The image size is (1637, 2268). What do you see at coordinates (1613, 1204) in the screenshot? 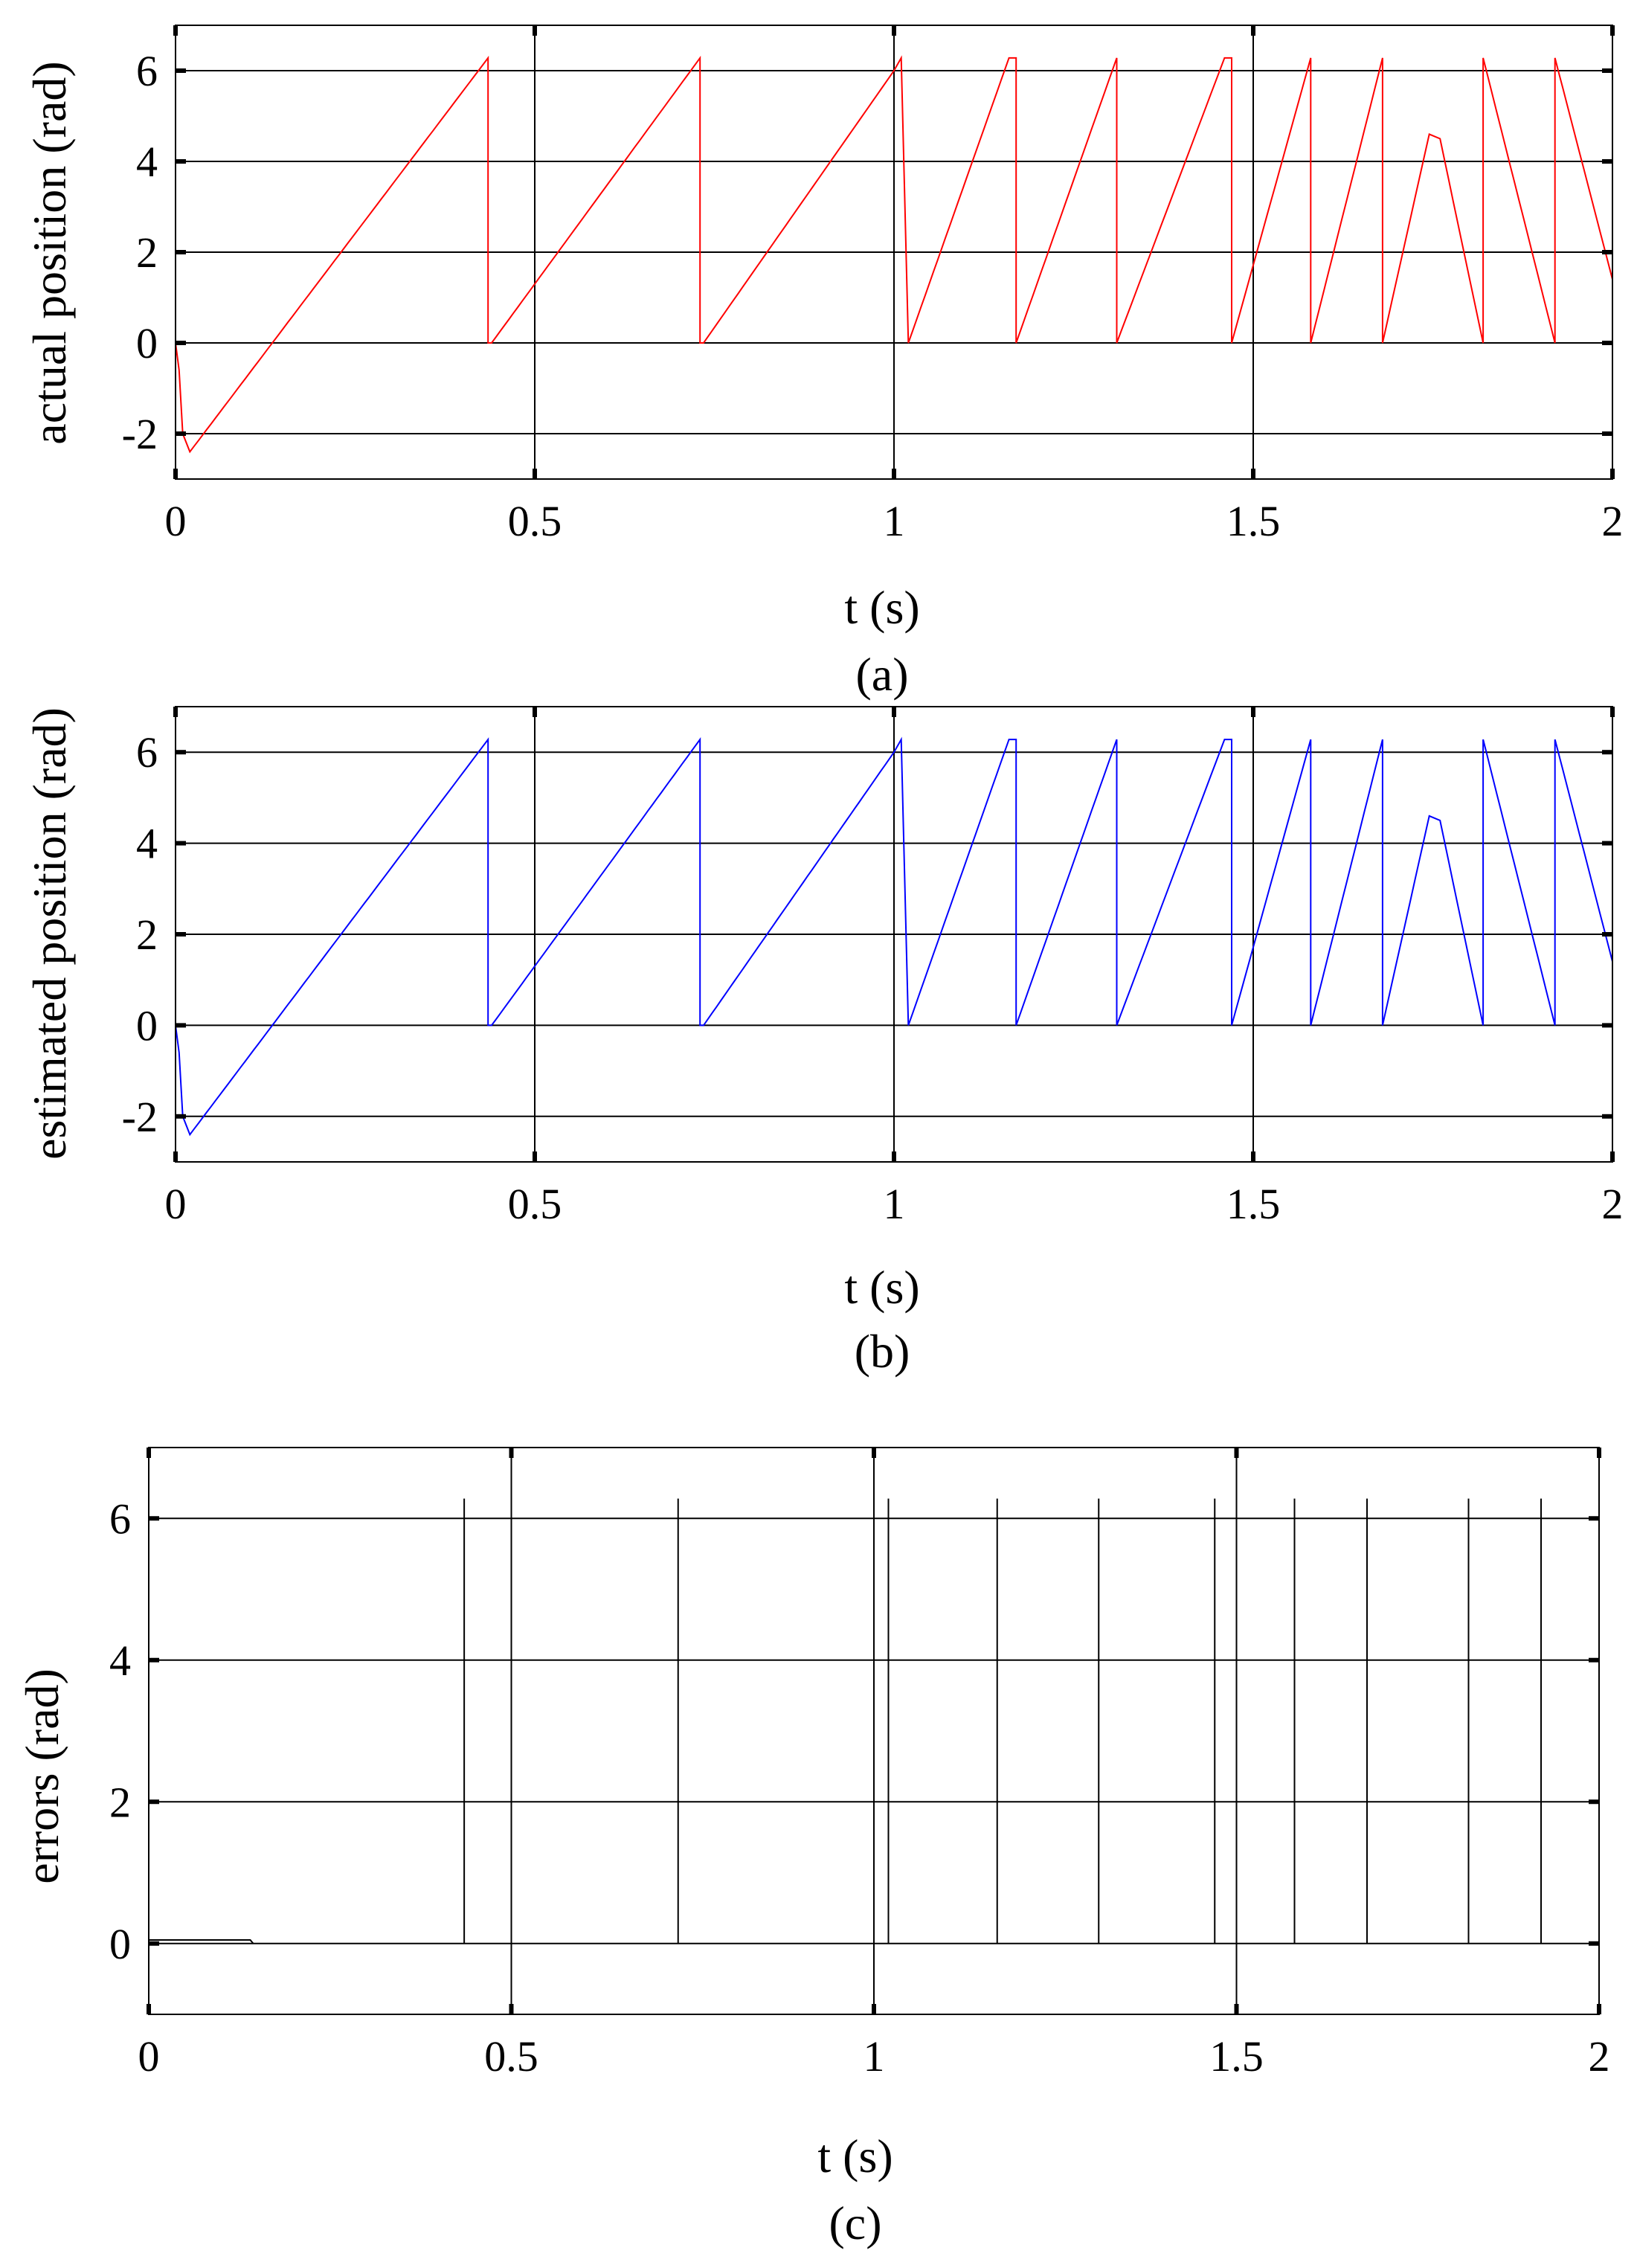
I see `panel-b-xtick-label-4: 2` at bounding box center [1613, 1204].